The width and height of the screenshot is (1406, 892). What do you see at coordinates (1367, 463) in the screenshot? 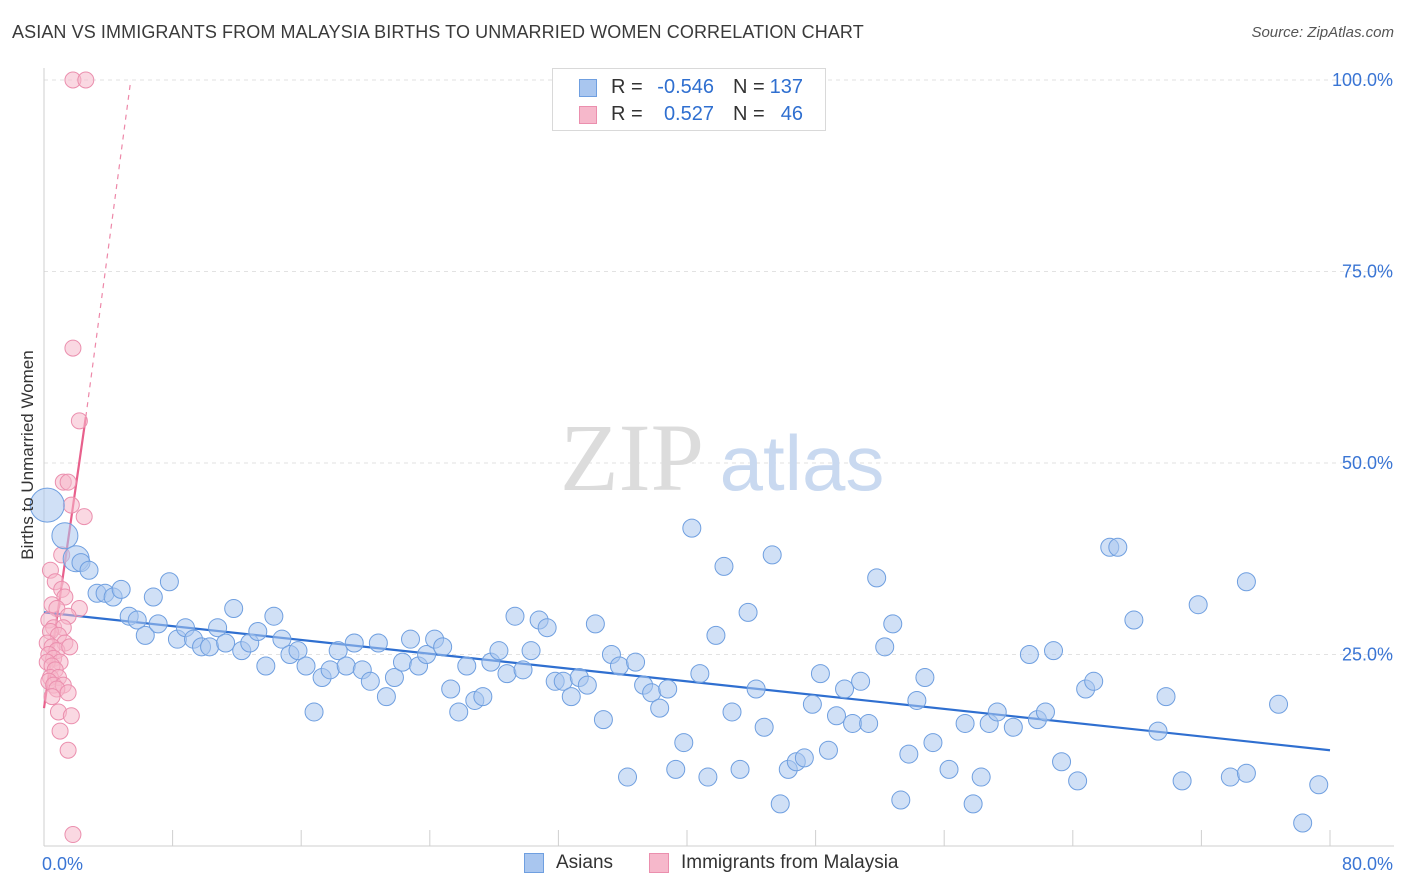
I see `y-tick-label: 50.0%` at bounding box center [1367, 463].